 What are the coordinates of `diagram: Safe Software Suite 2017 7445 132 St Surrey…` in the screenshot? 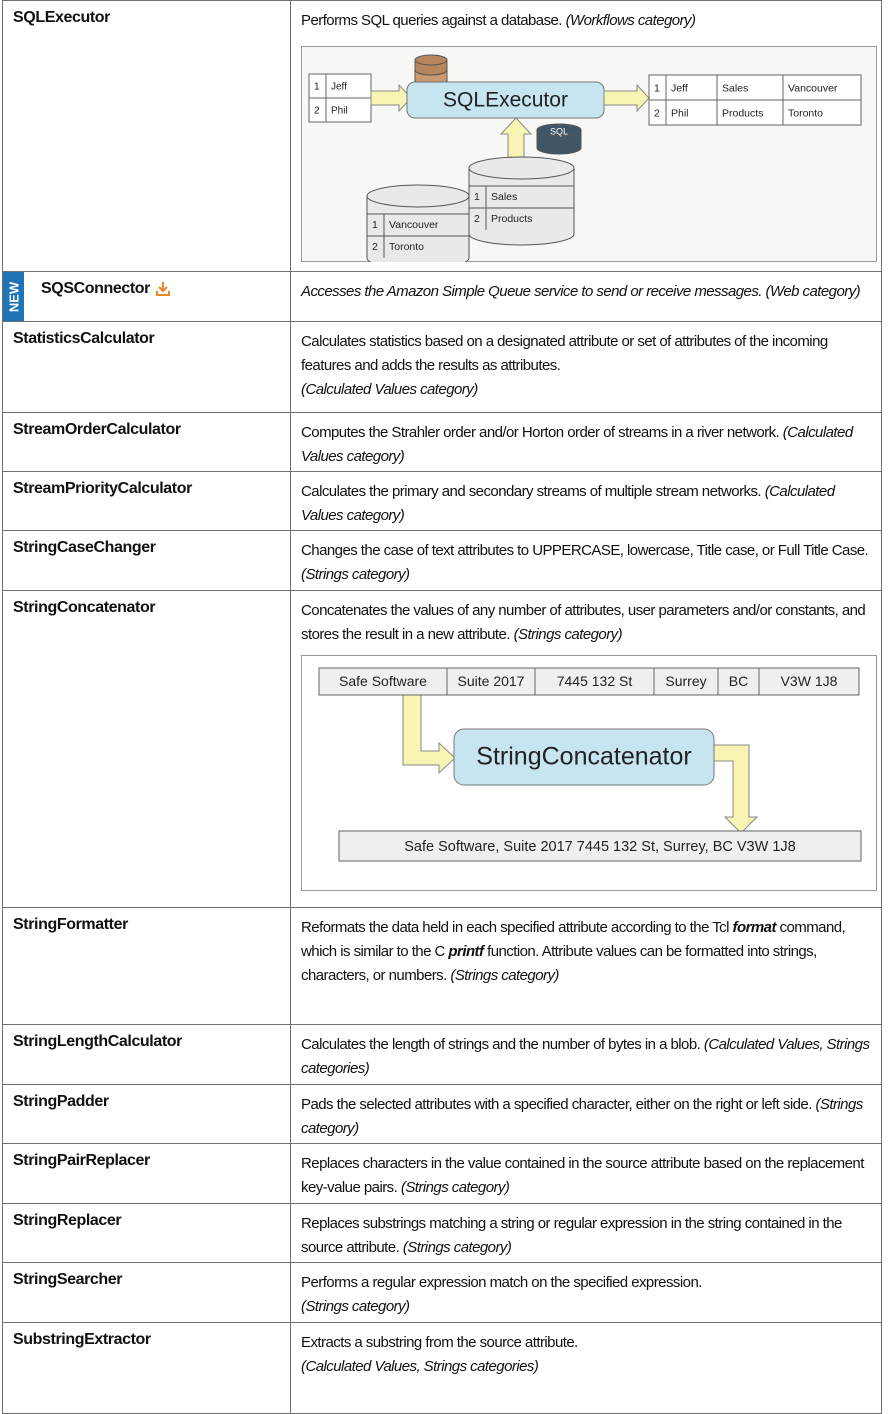 It's located at (589, 773).